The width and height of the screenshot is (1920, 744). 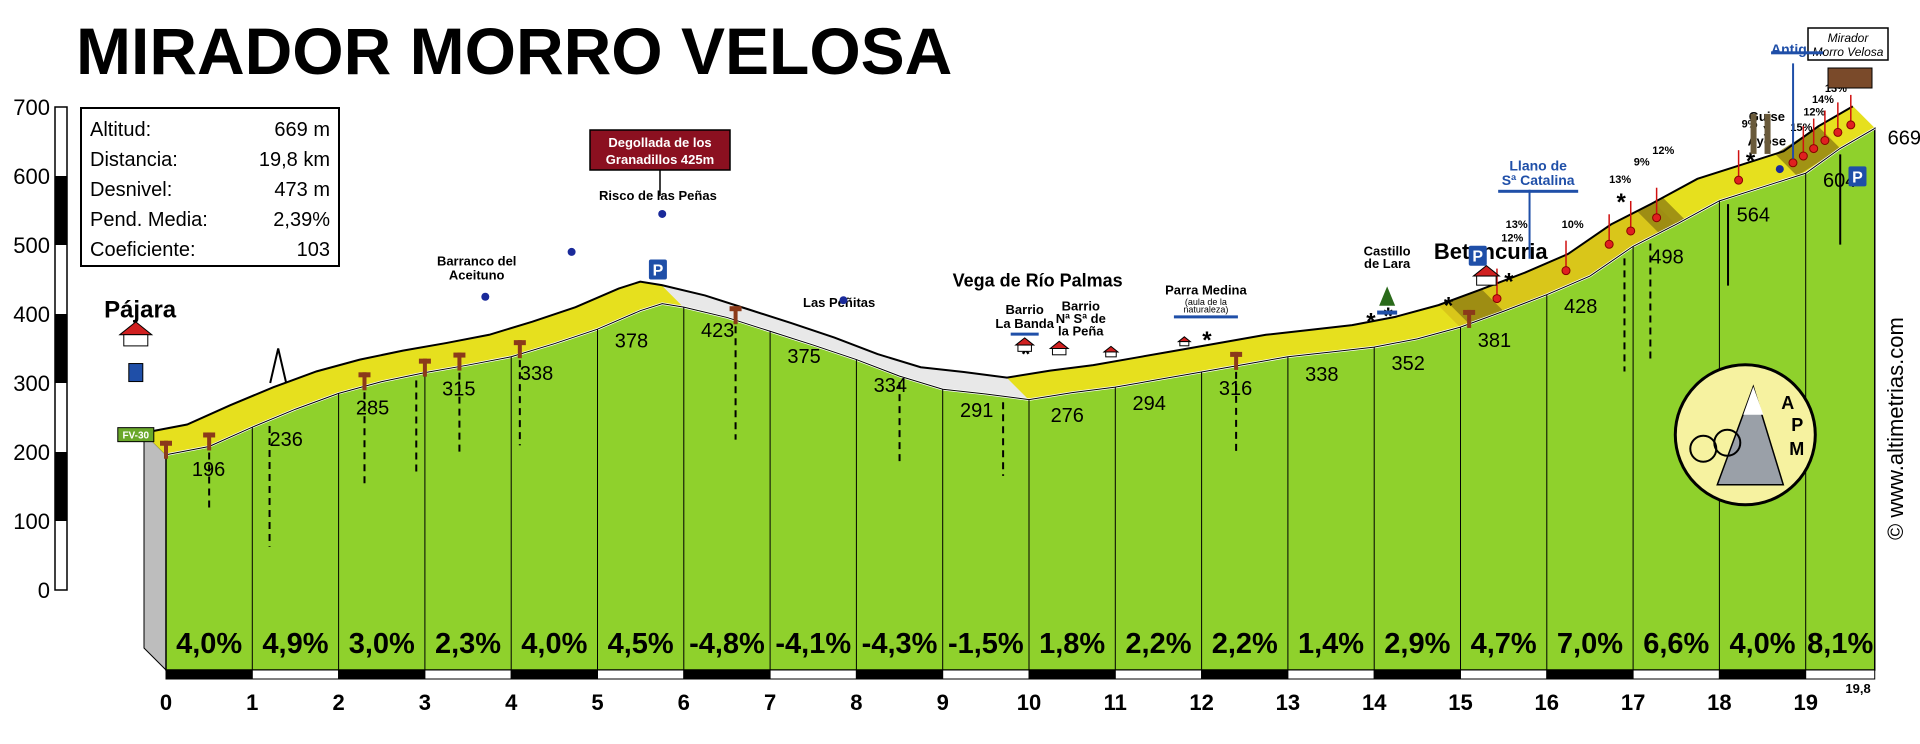 I want to click on gradient-label: 2,3%, so click(x=468, y=644).